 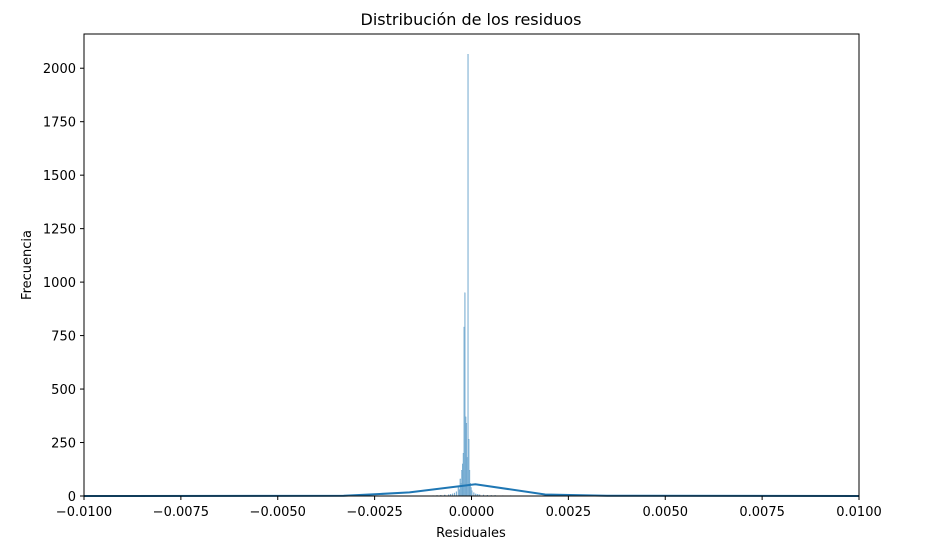 What do you see at coordinates (63, 390) in the screenshot?
I see `y-tick-label: 500` at bounding box center [63, 390].